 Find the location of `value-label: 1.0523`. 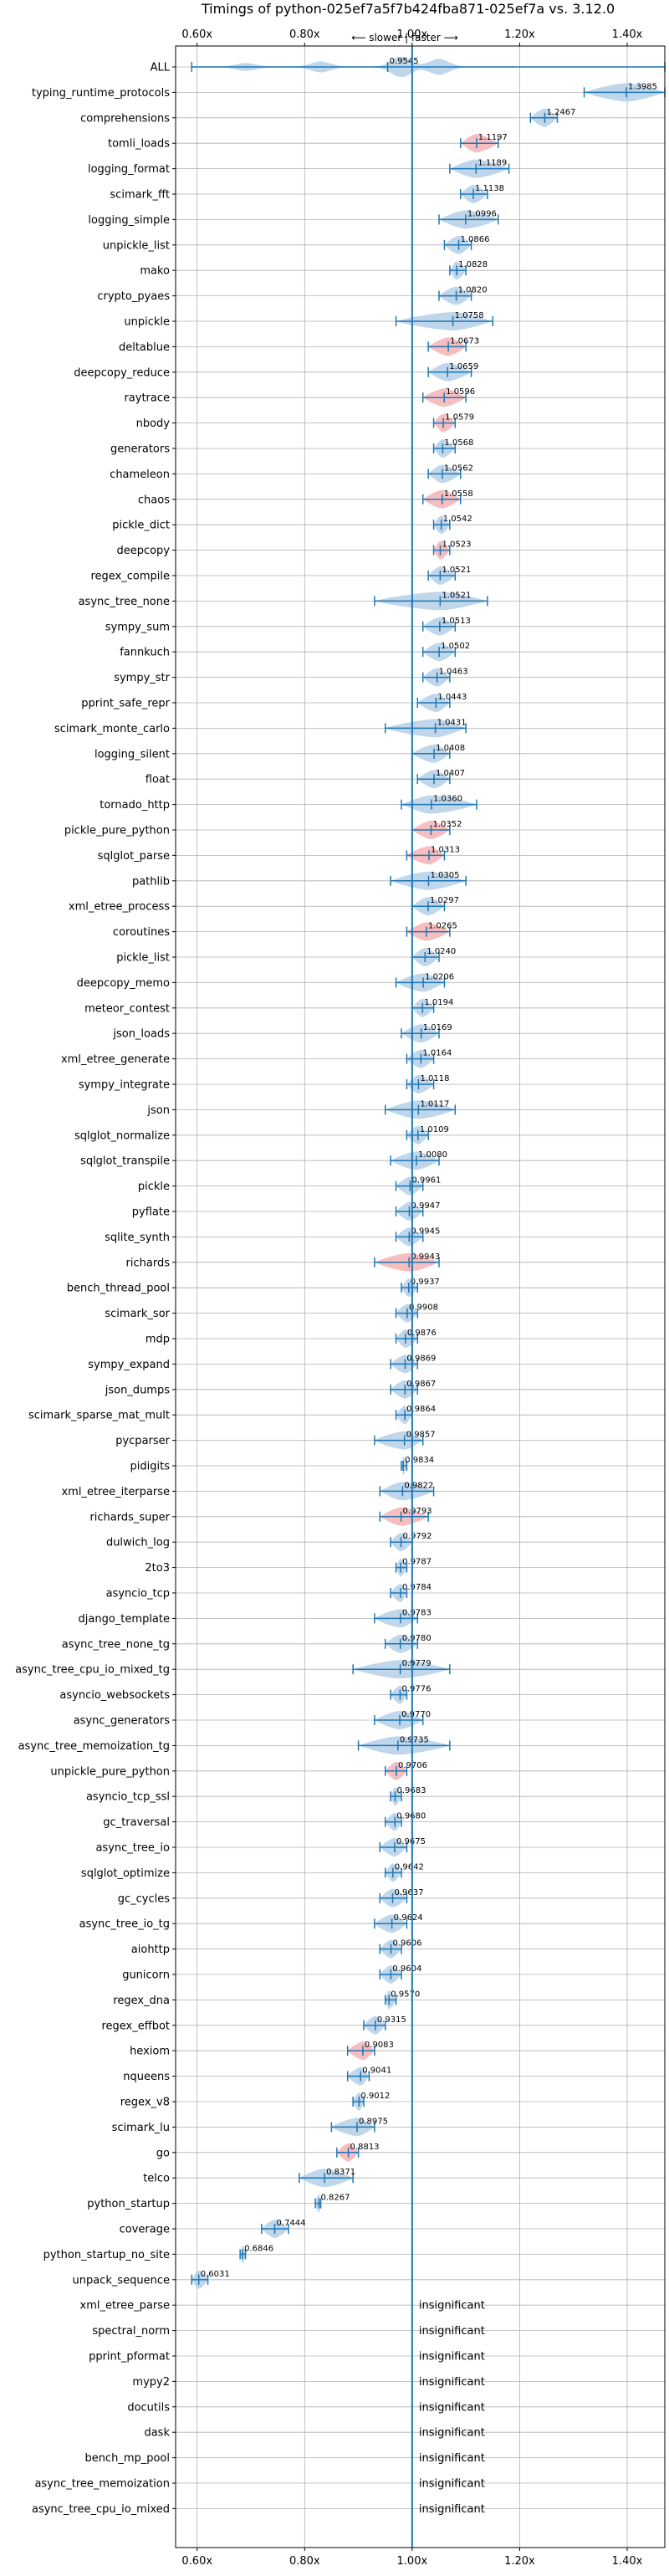

value-label: 1.0523 is located at coordinates (456, 545).